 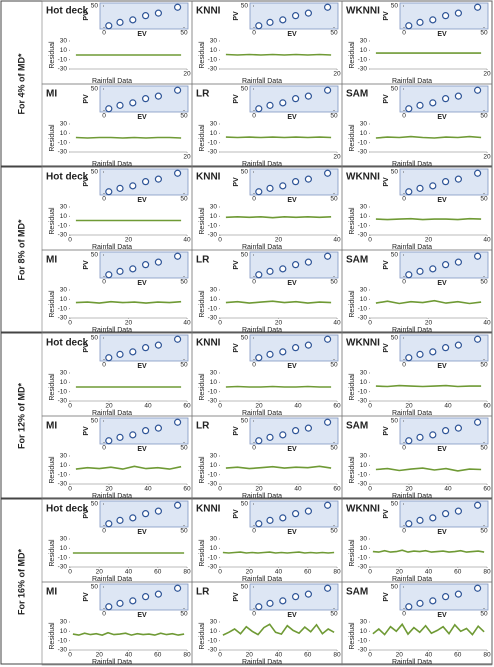 I want to click on row-label: For 12% of MD*, so click(x=21, y=416).